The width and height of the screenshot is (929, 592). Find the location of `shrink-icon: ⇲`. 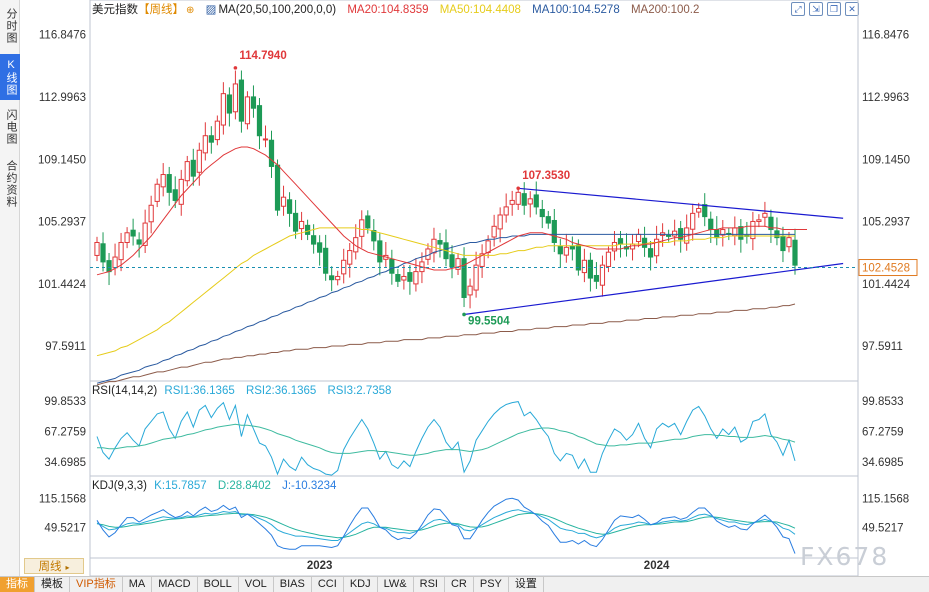

shrink-icon: ⇲ is located at coordinates (816, 9).